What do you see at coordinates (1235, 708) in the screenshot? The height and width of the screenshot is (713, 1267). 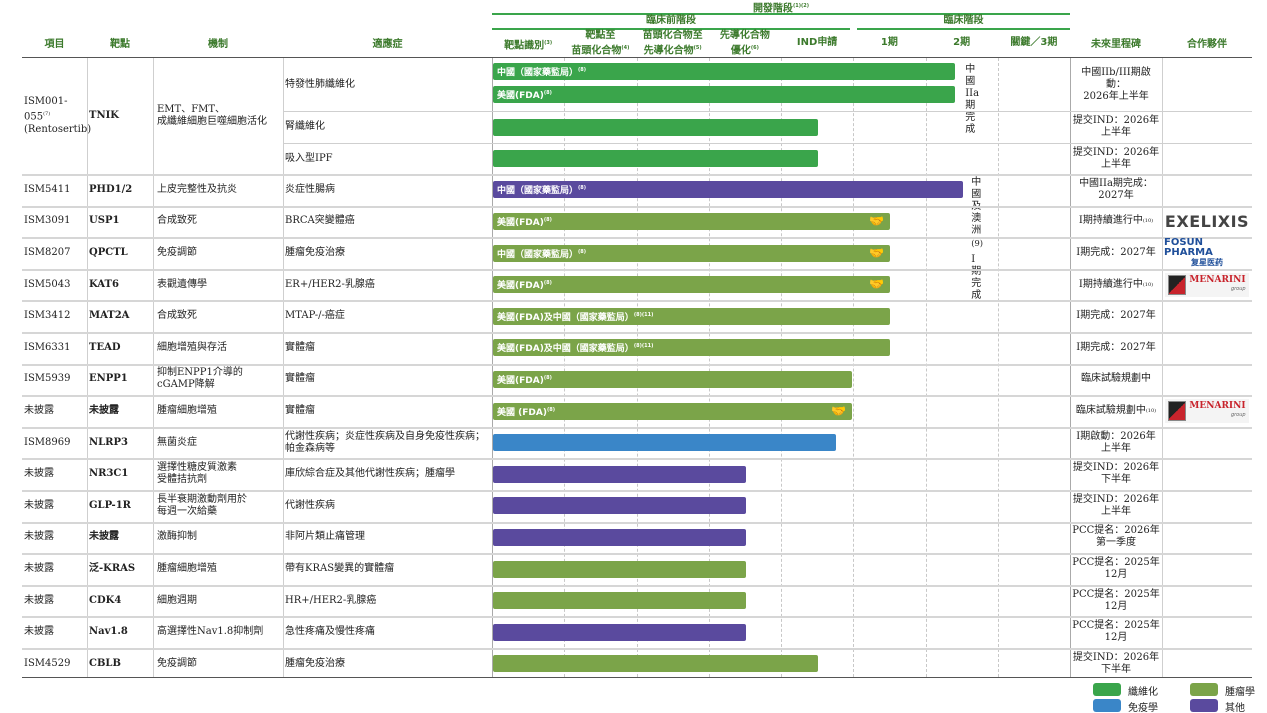 I see `legend-label-other: 其他` at bounding box center [1235, 708].